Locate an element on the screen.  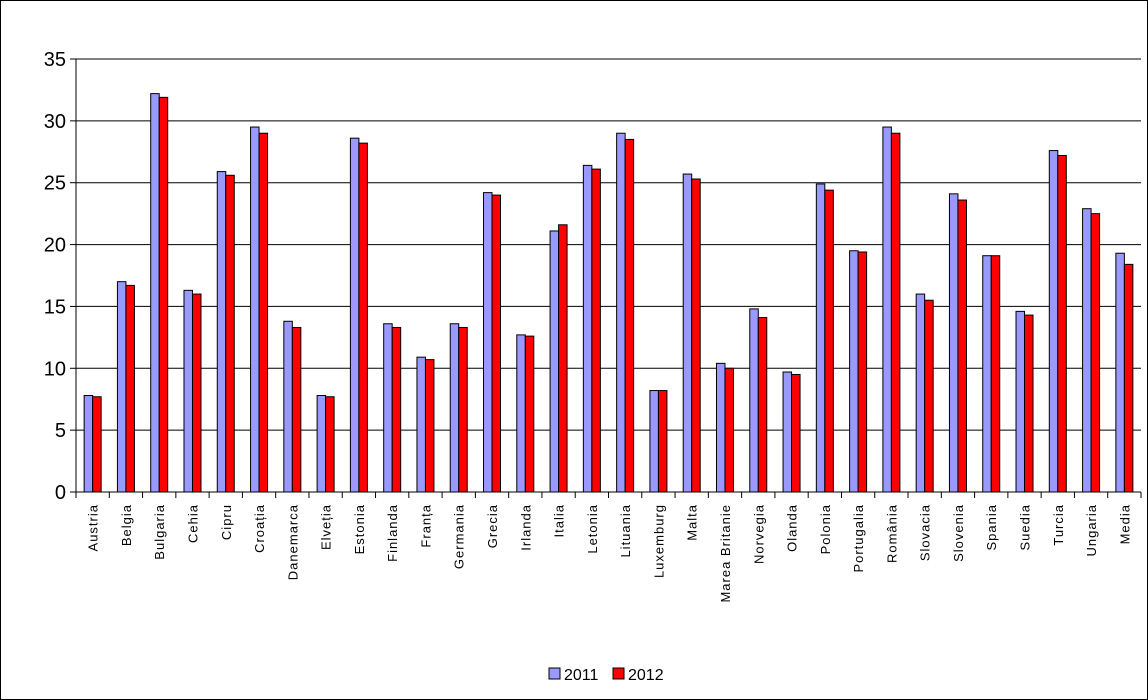
bar-2011-Olanda is located at coordinates (787, 432).